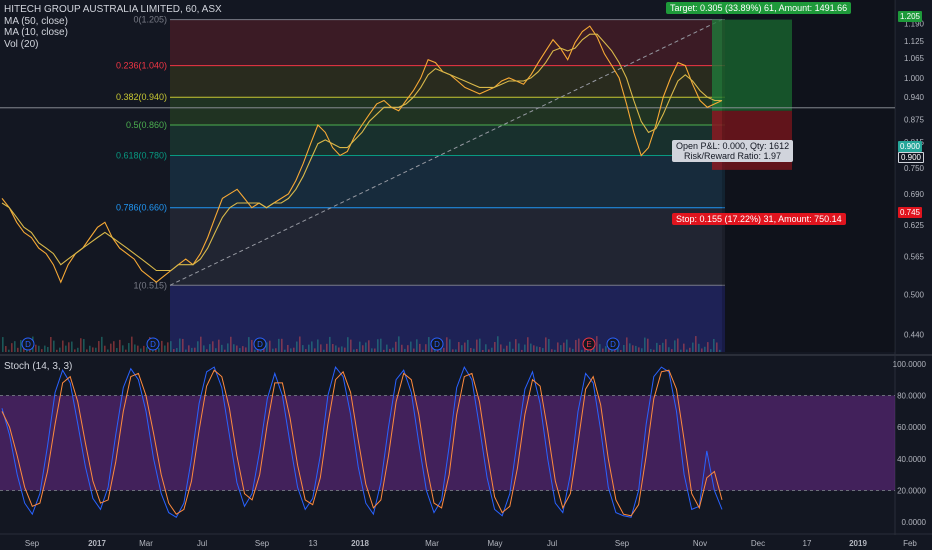  I want to click on price-tick-label: 0.500, so click(914, 295).